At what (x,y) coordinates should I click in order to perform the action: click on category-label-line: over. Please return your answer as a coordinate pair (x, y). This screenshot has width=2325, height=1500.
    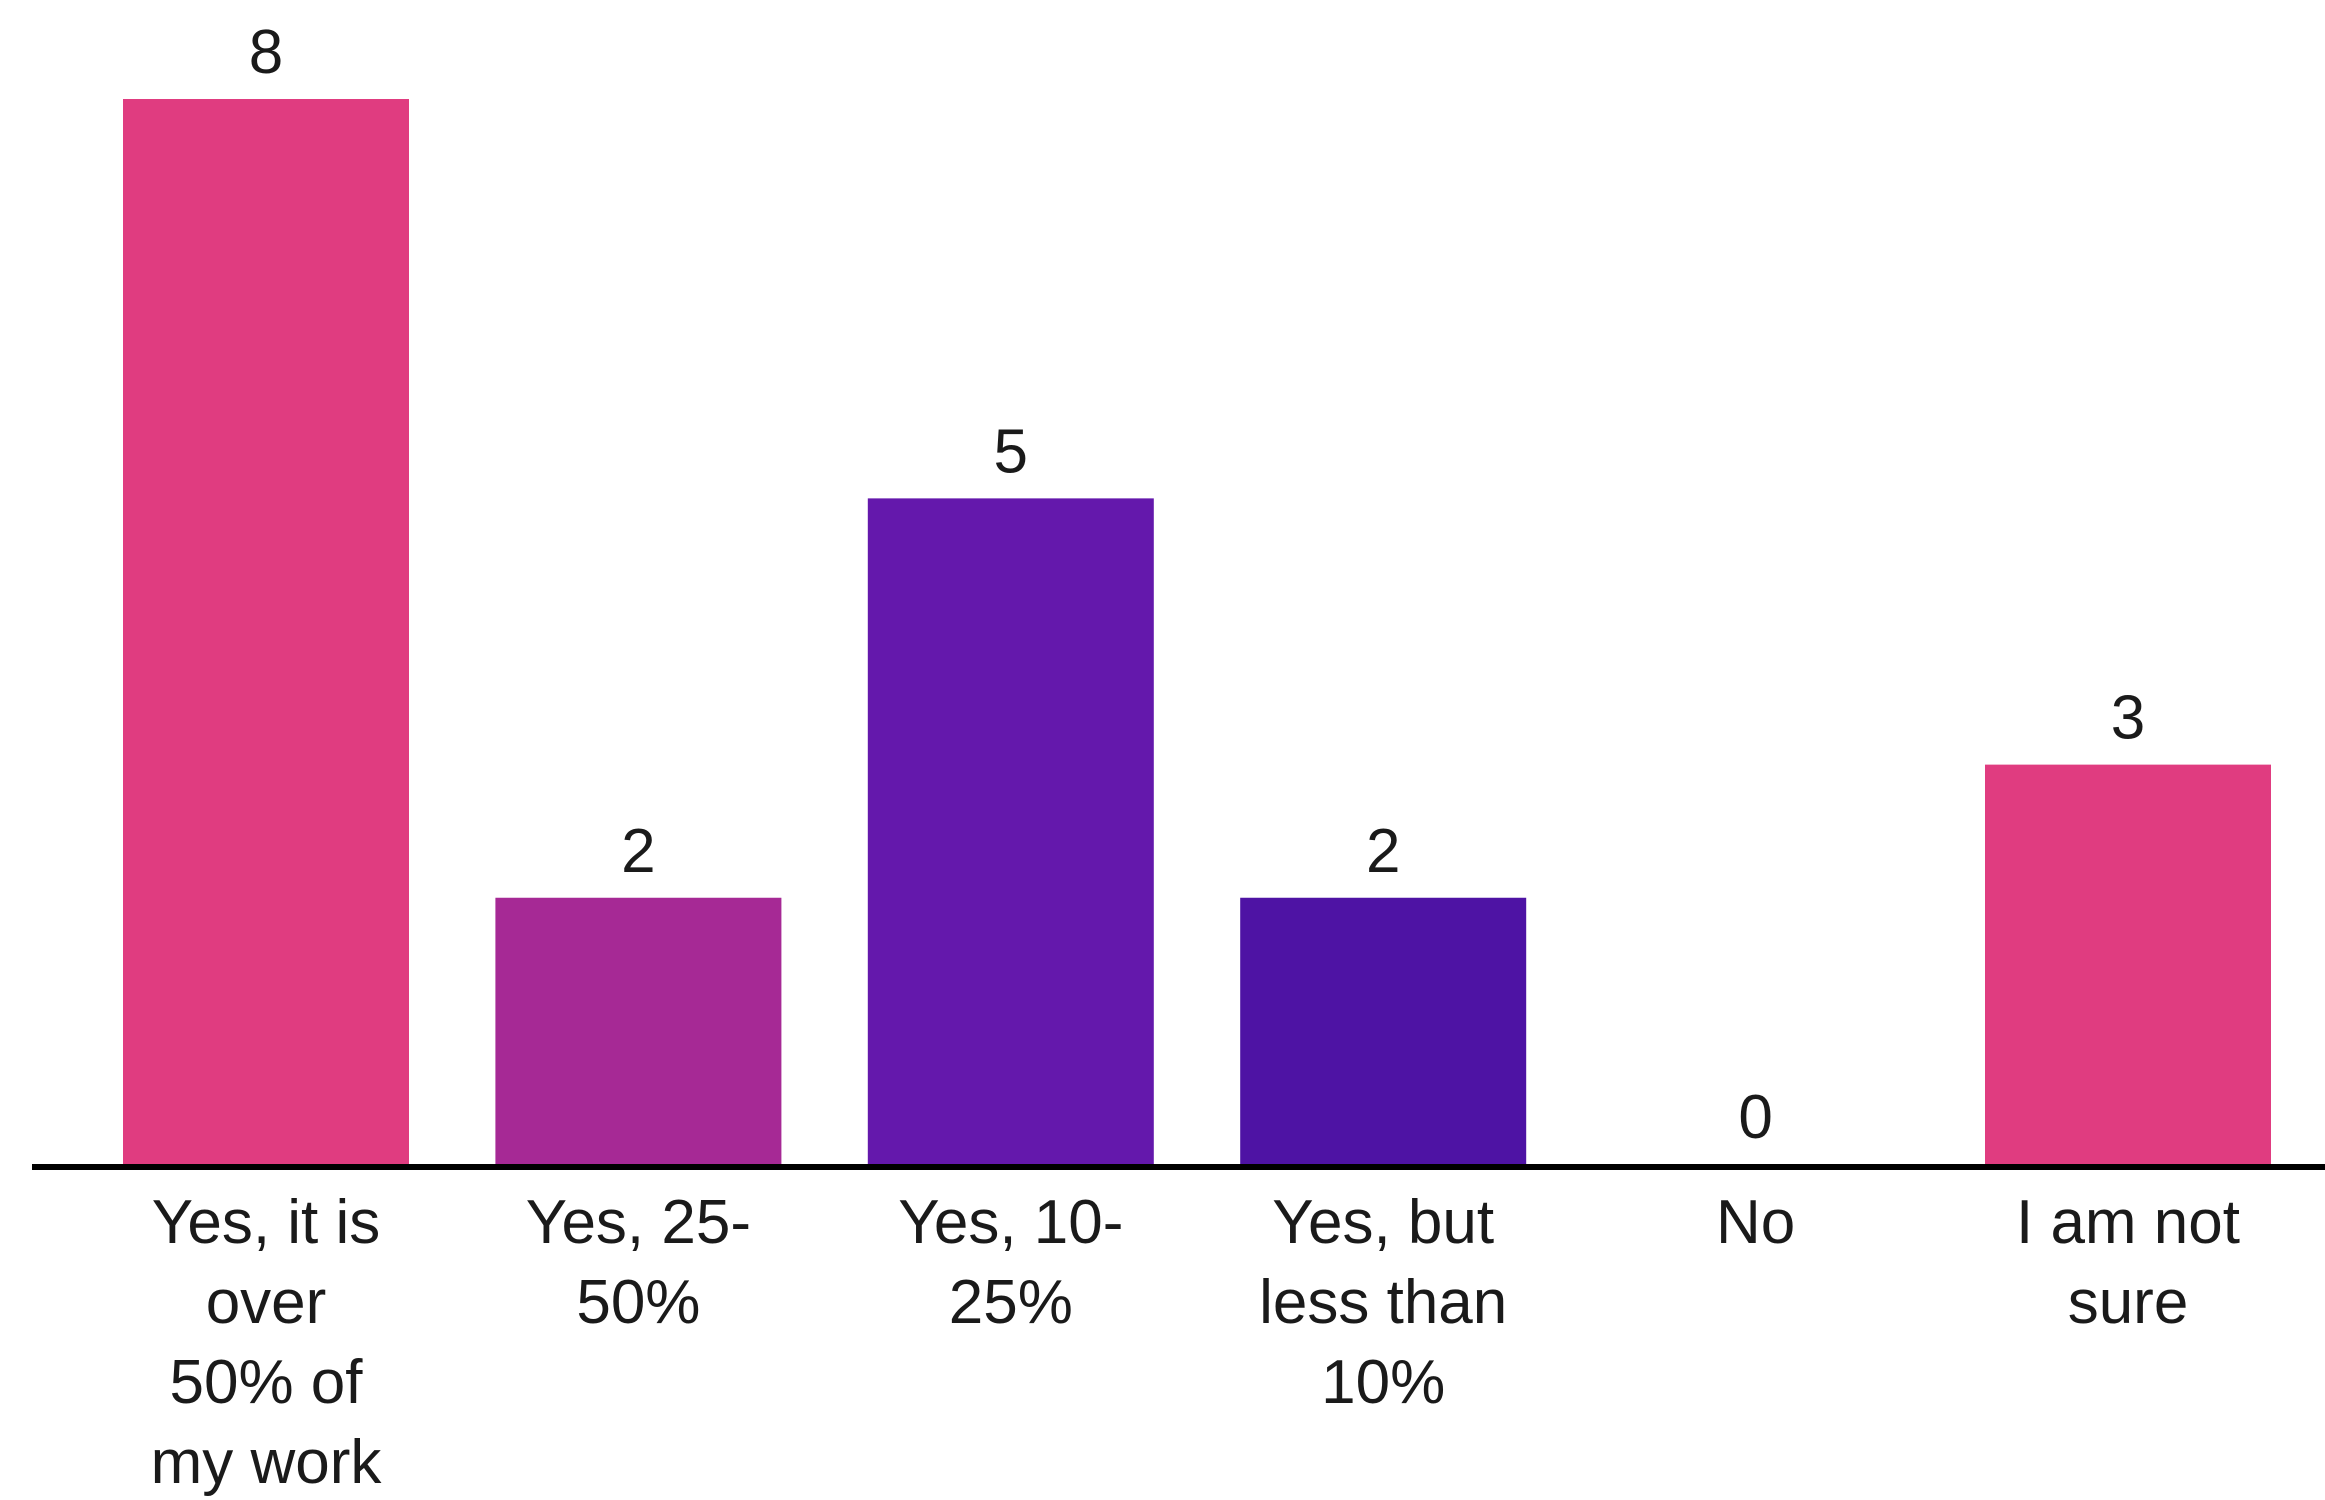
    Looking at the image, I should click on (266, 1302).